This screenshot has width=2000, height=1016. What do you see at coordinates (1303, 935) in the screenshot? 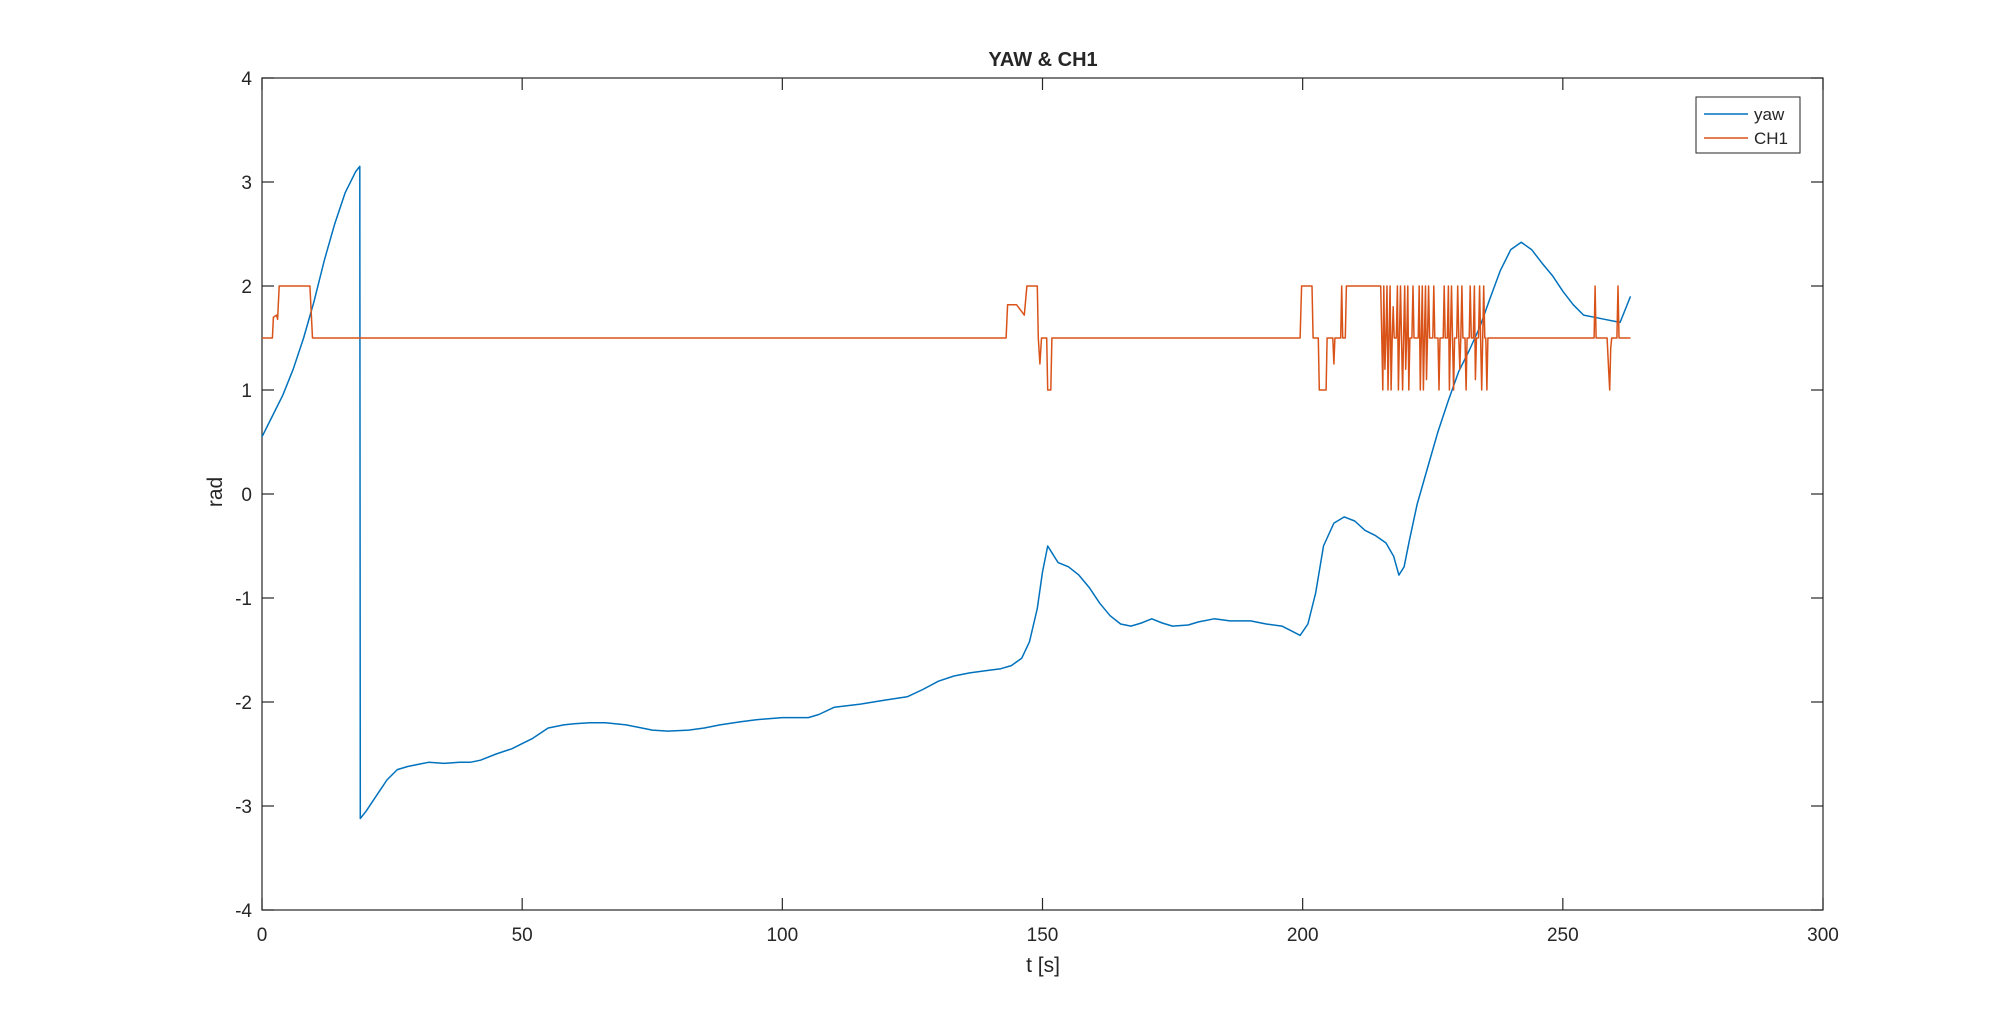
I see `x-tick-label: 200` at bounding box center [1303, 935].